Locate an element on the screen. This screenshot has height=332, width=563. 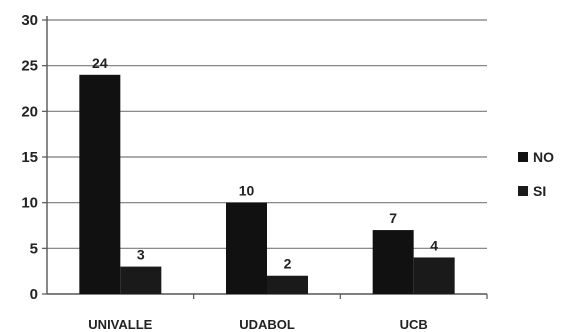
bar-si-ucb is located at coordinates (434, 275).